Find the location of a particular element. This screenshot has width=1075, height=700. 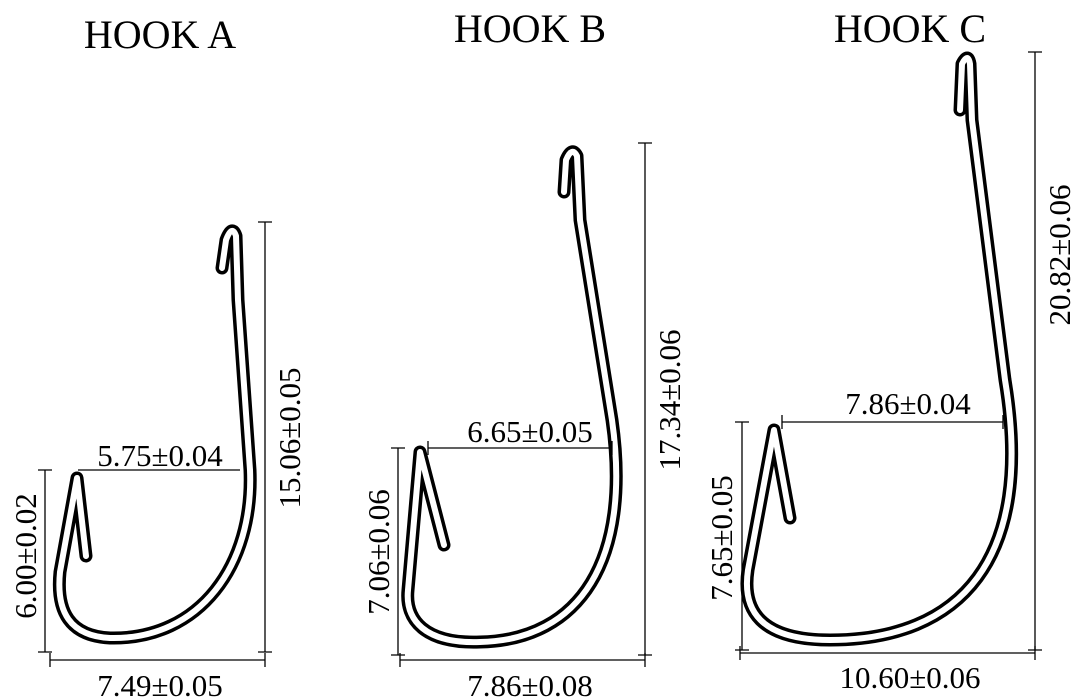

width-label: 7.49±0.05 is located at coordinates (160, 684).